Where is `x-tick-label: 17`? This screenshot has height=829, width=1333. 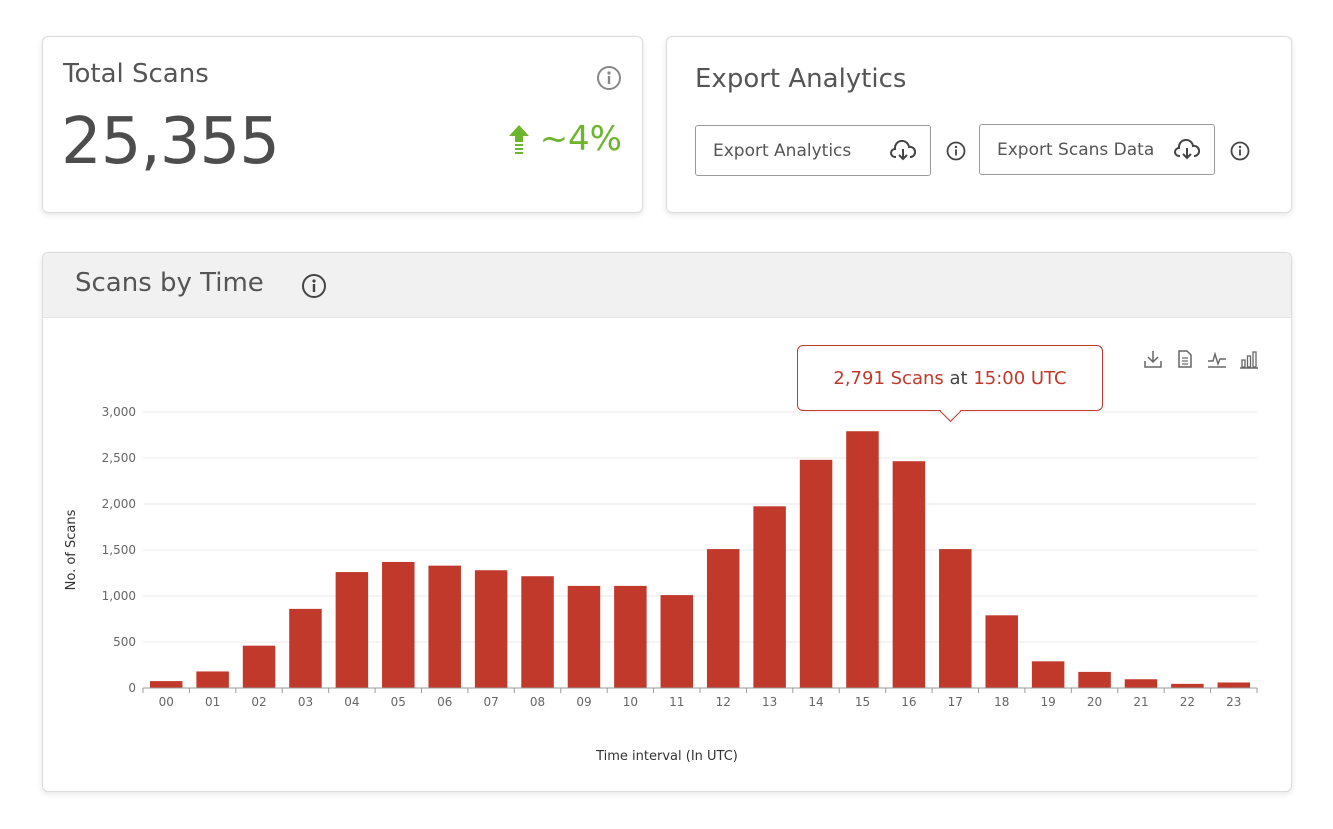
x-tick-label: 17 is located at coordinates (955, 702).